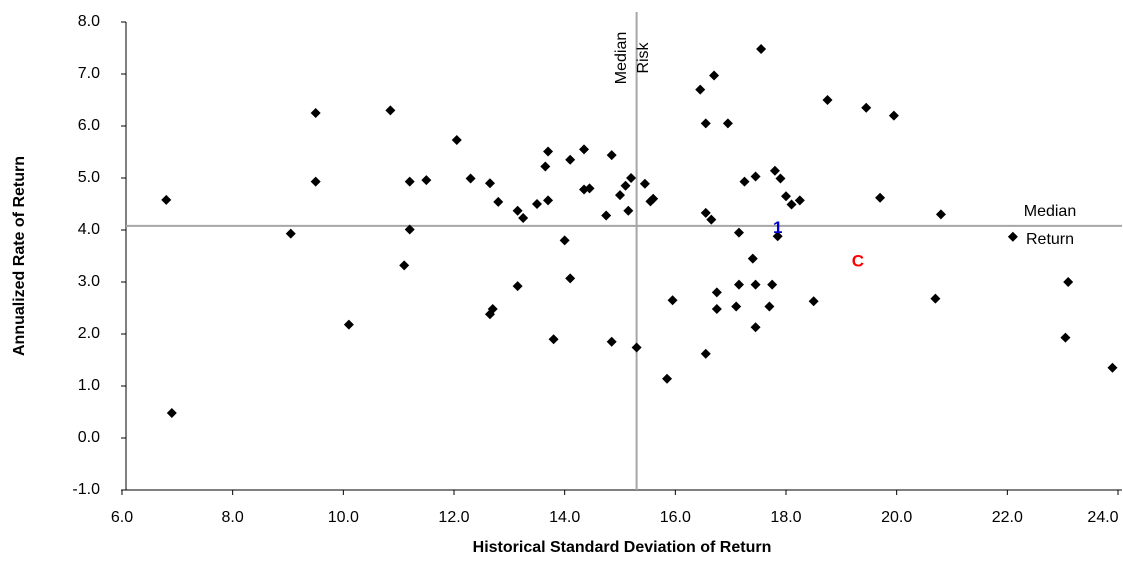 Image resolution: width=1123 pixels, height=563 pixels. Describe the element at coordinates (777, 227) in the screenshot. I see `point-label: 1` at that location.